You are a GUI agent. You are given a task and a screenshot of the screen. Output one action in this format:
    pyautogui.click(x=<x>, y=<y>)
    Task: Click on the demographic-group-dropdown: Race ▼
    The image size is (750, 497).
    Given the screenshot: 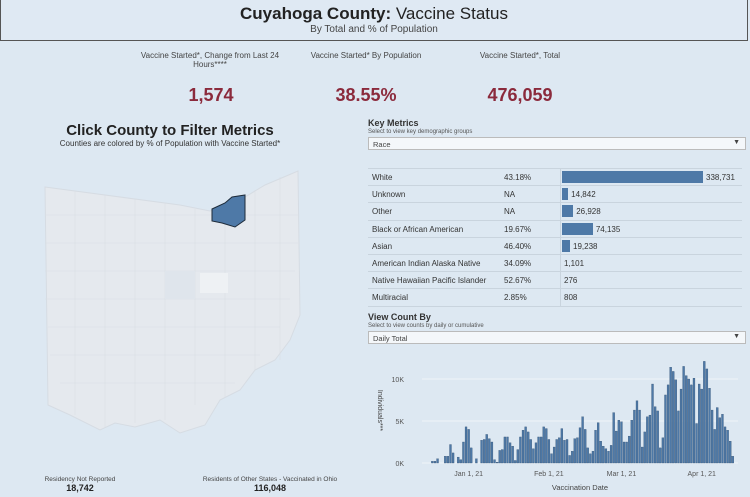 What is the action you would take?
    pyautogui.click(x=557, y=143)
    